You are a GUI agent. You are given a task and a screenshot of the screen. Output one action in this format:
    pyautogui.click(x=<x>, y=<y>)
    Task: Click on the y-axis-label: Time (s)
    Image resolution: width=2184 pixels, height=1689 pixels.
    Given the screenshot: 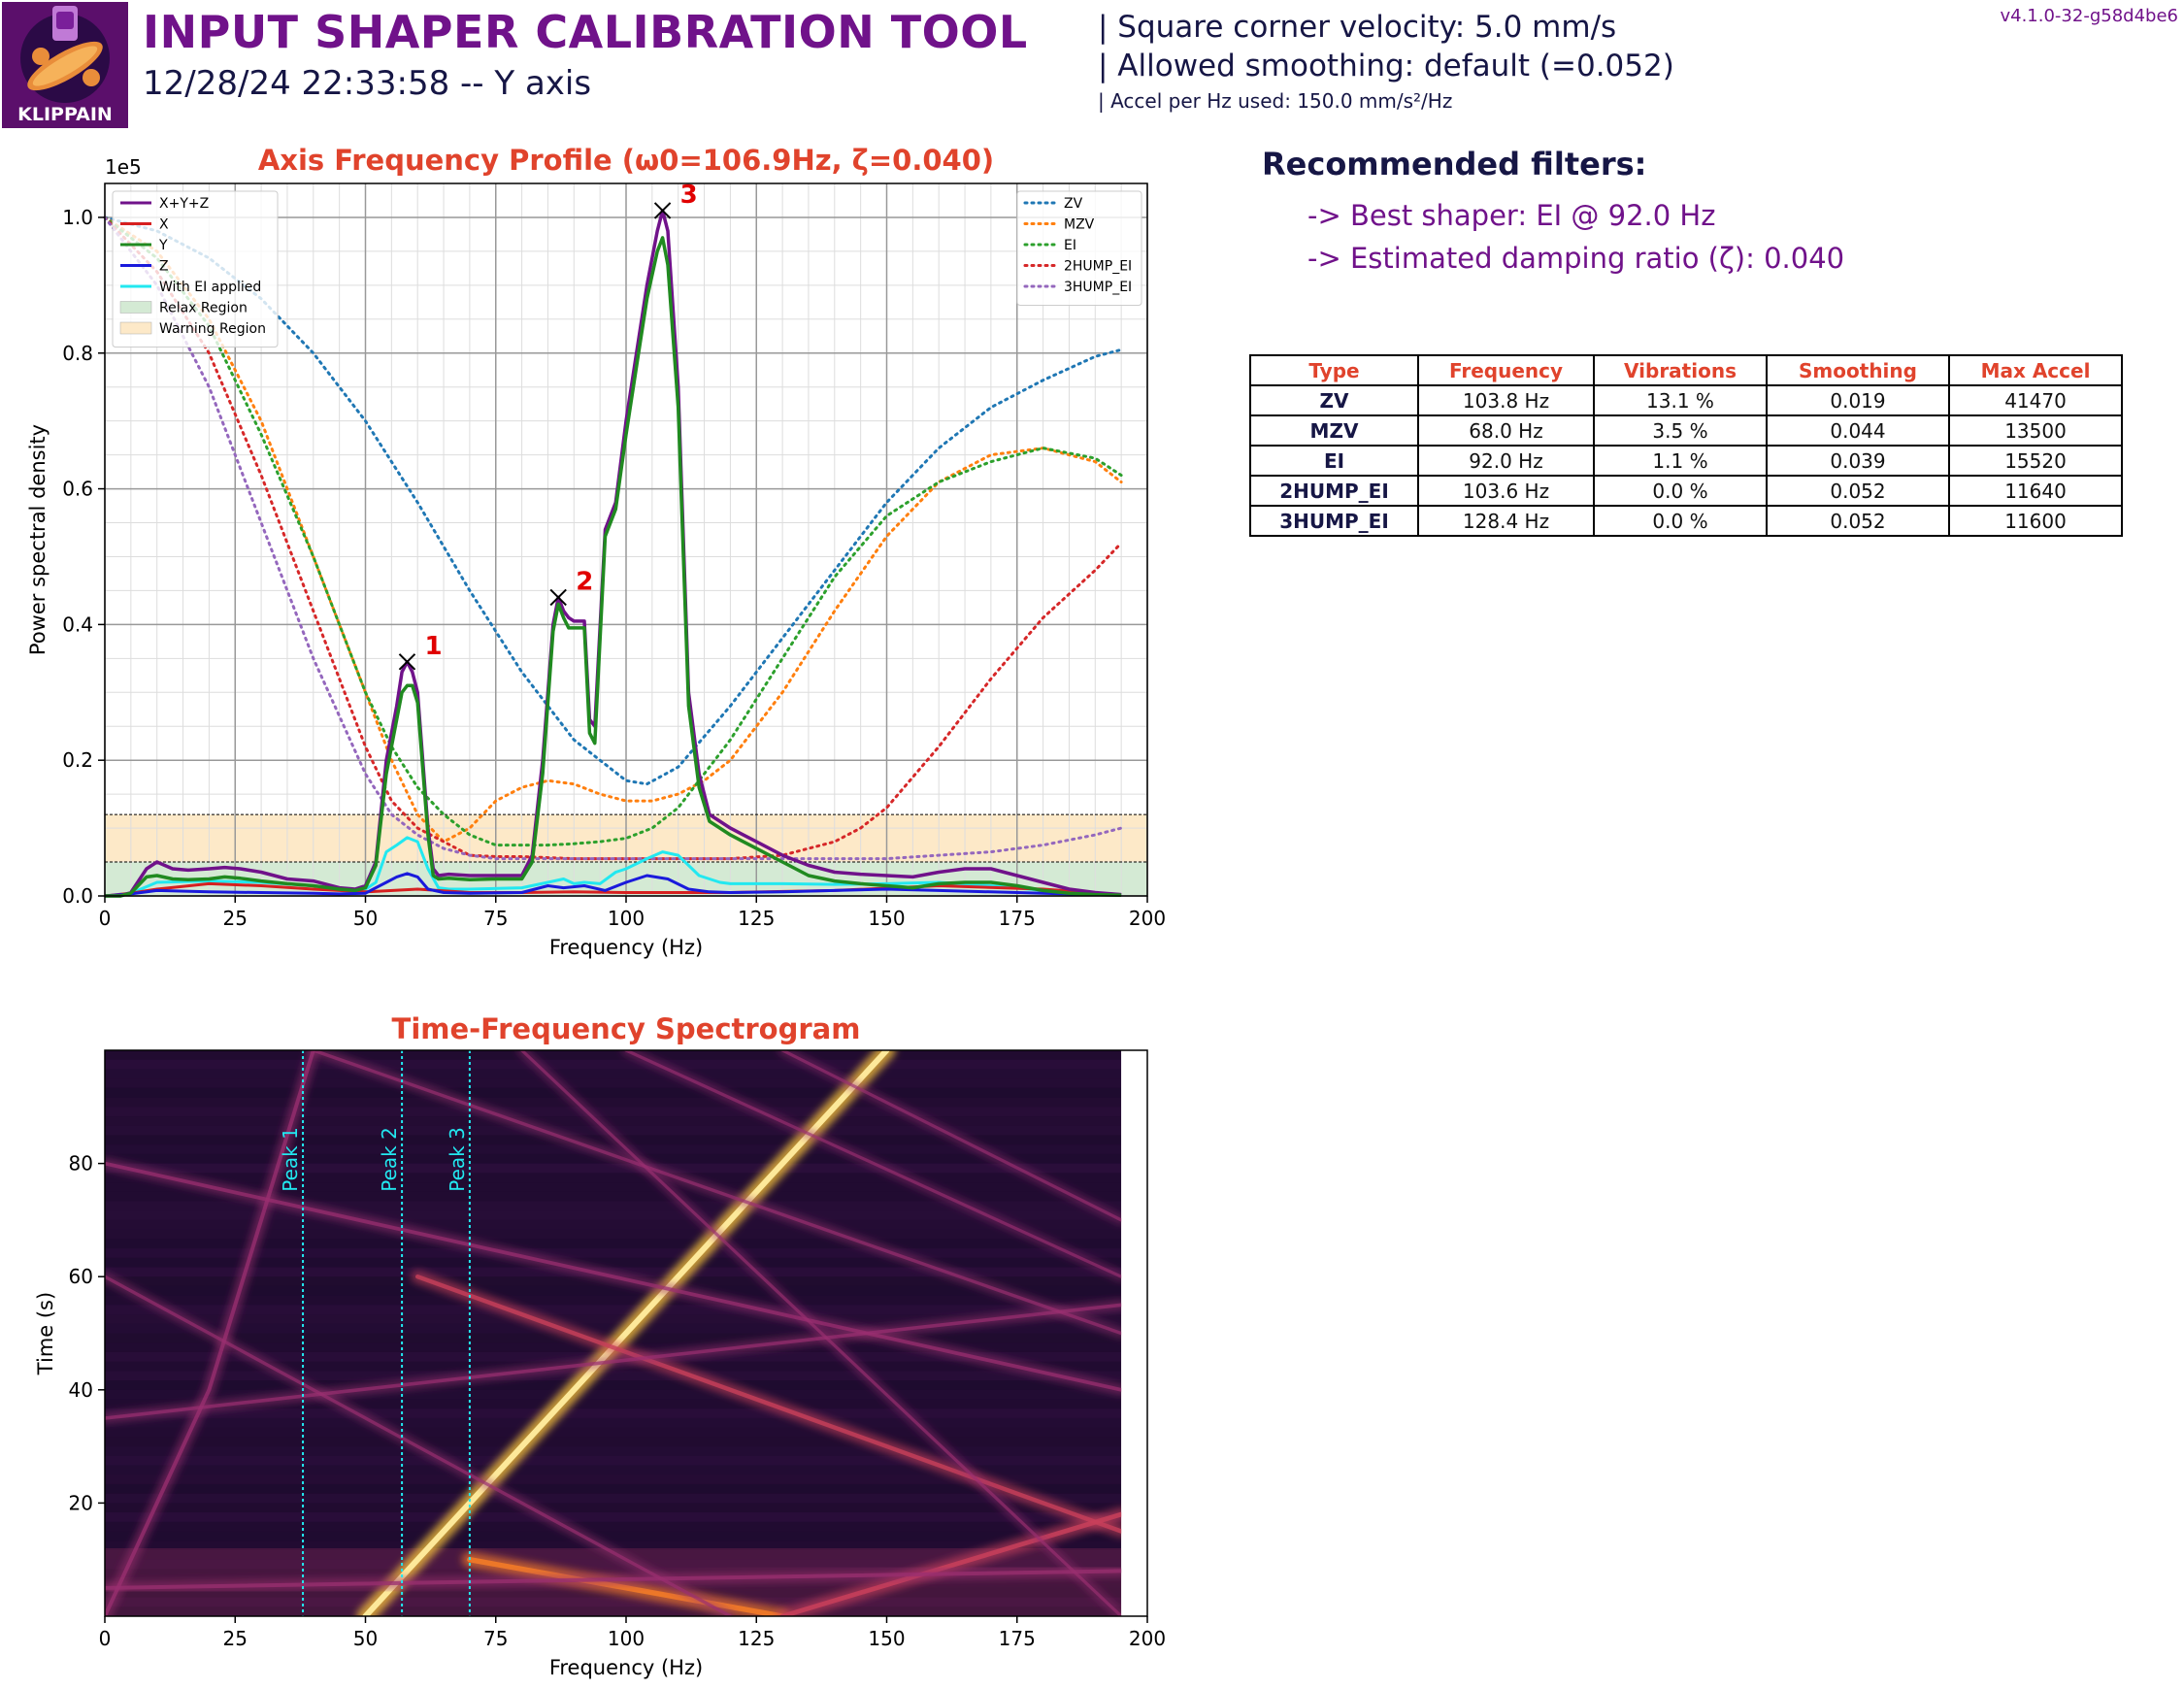 What is the action you would take?
    pyautogui.click(x=45, y=1333)
    